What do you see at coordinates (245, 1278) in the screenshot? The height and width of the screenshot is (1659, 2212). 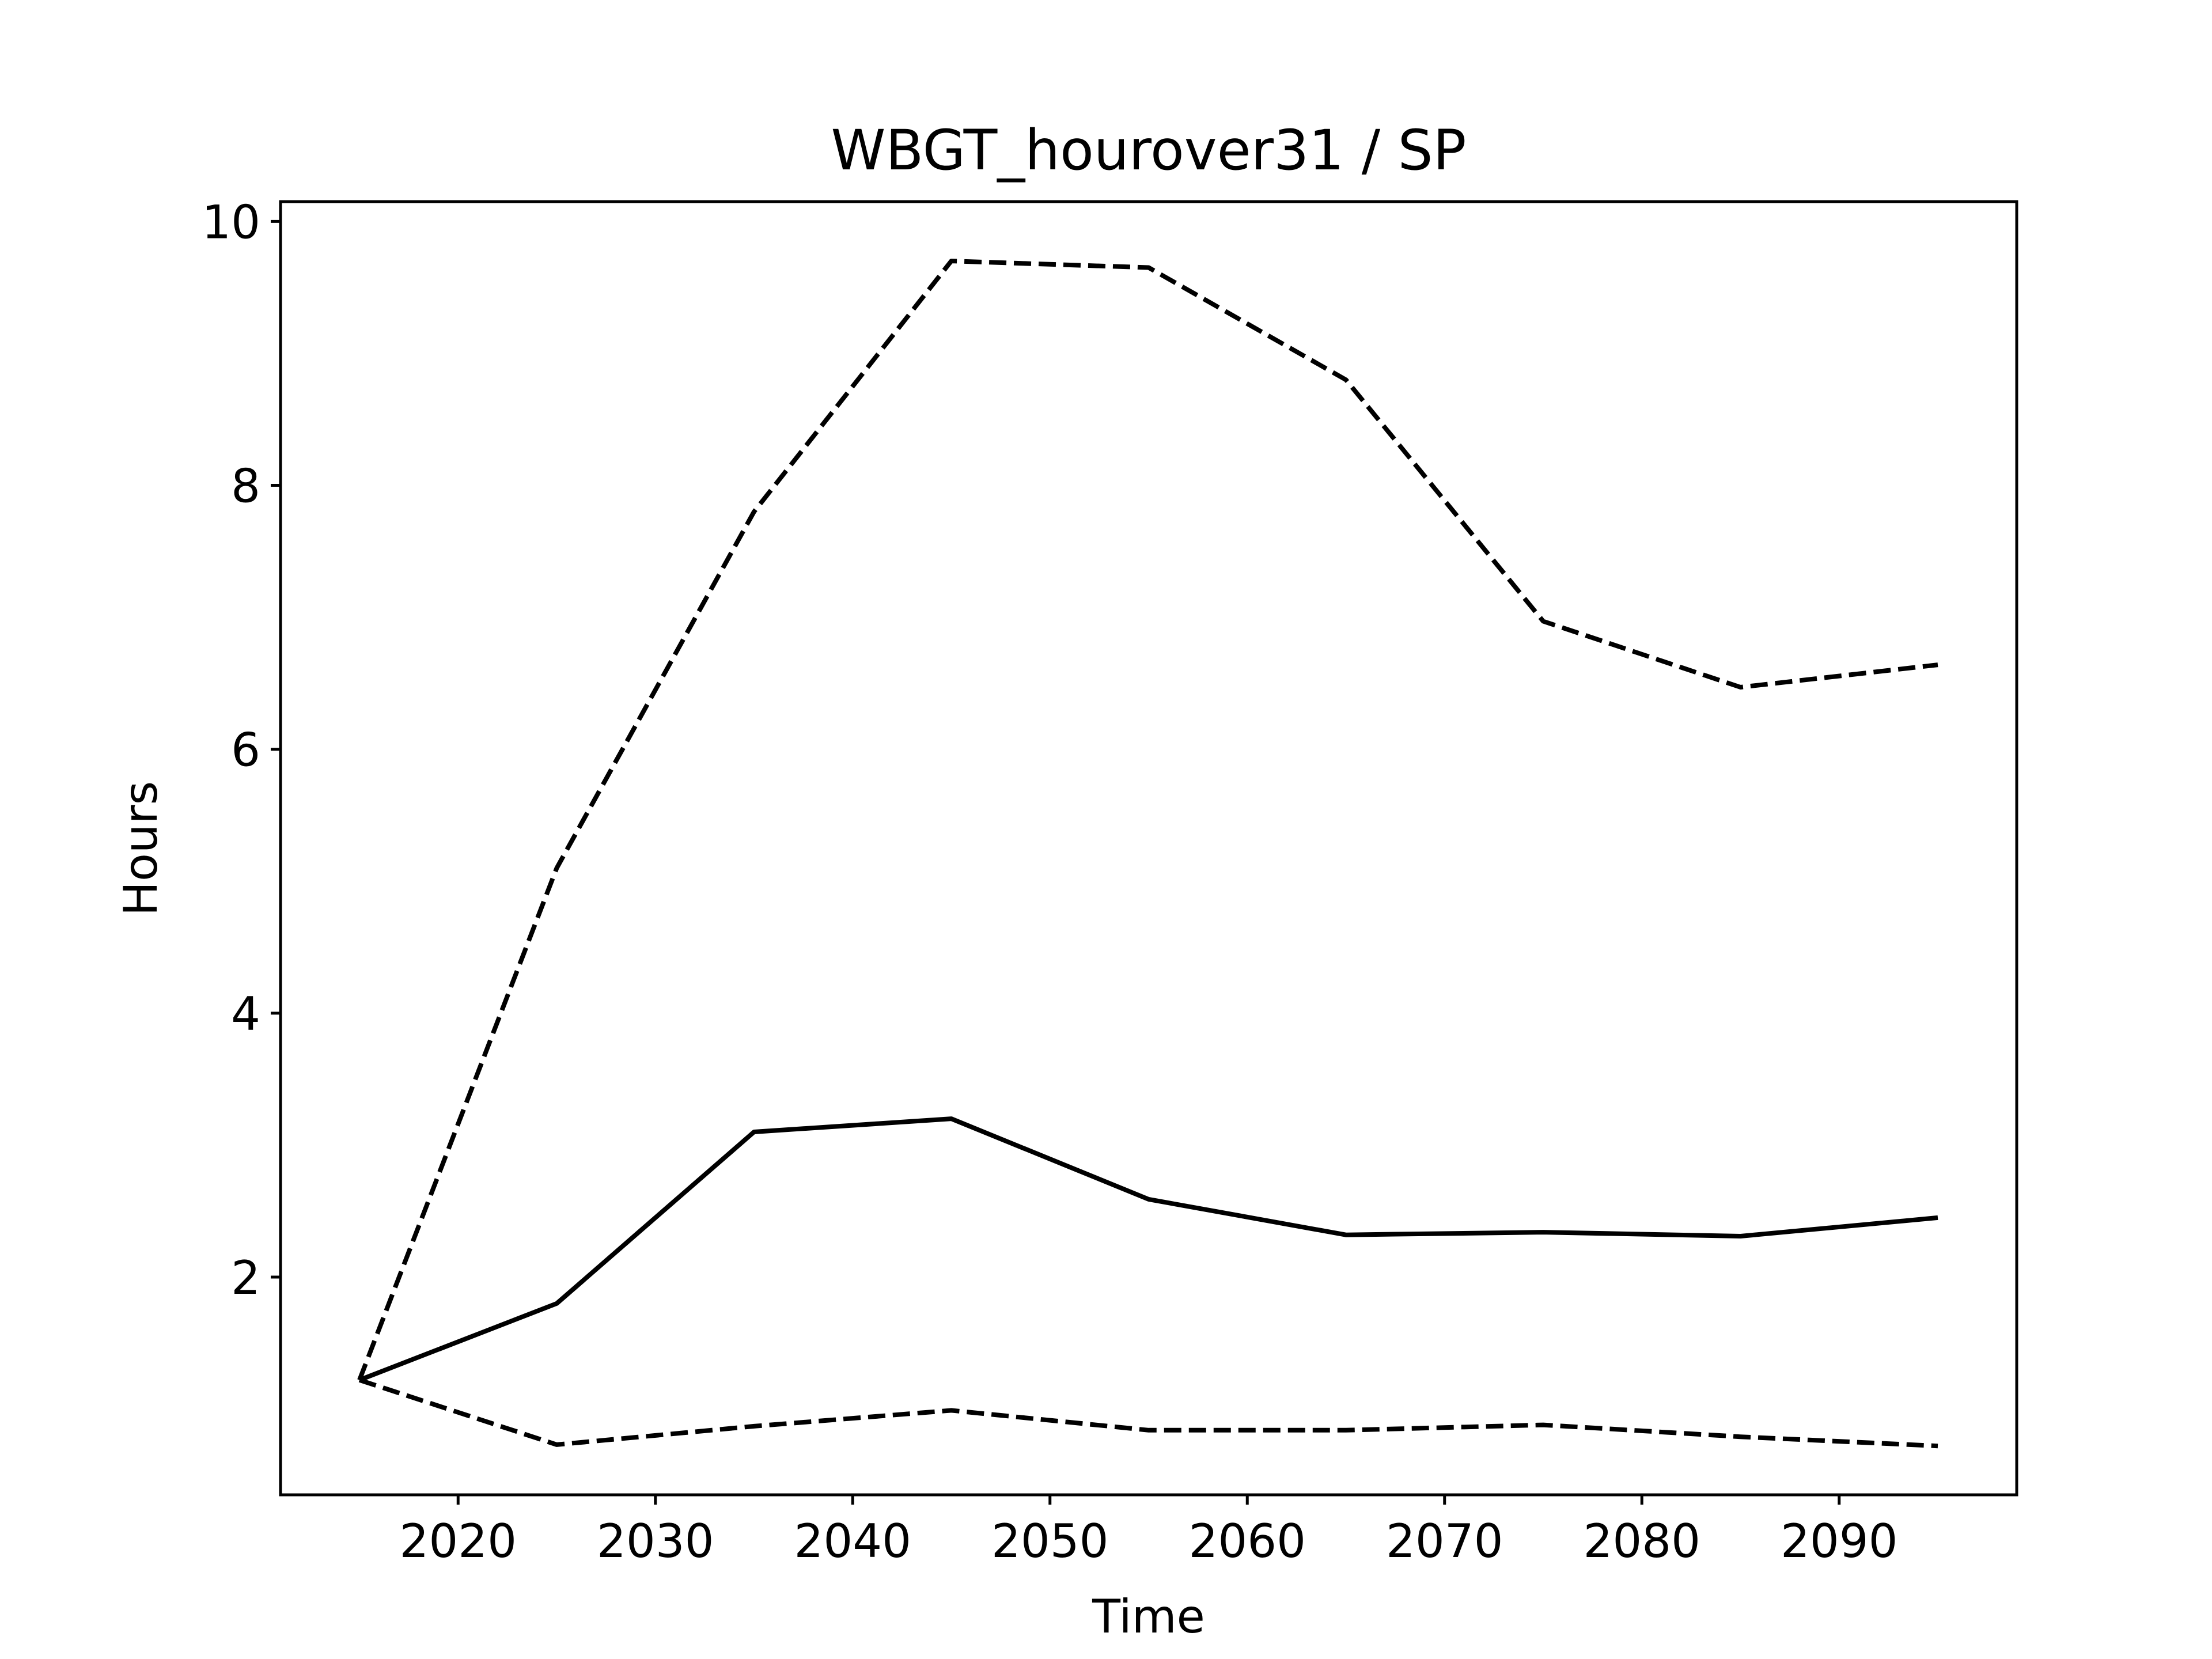 I see `y-tick-label: 2` at bounding box center [245, 1278].